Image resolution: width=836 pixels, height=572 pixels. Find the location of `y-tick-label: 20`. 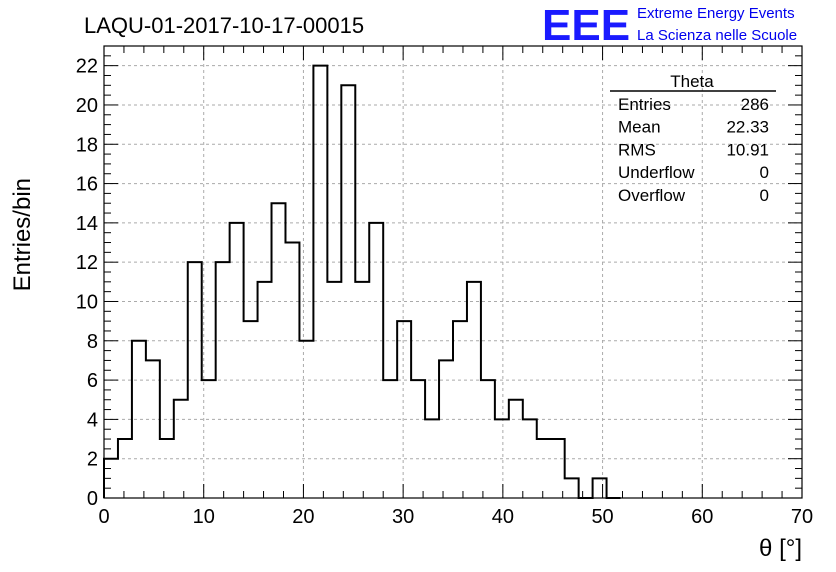

y-tick-label: 20 is located at coordinates (87, 106).